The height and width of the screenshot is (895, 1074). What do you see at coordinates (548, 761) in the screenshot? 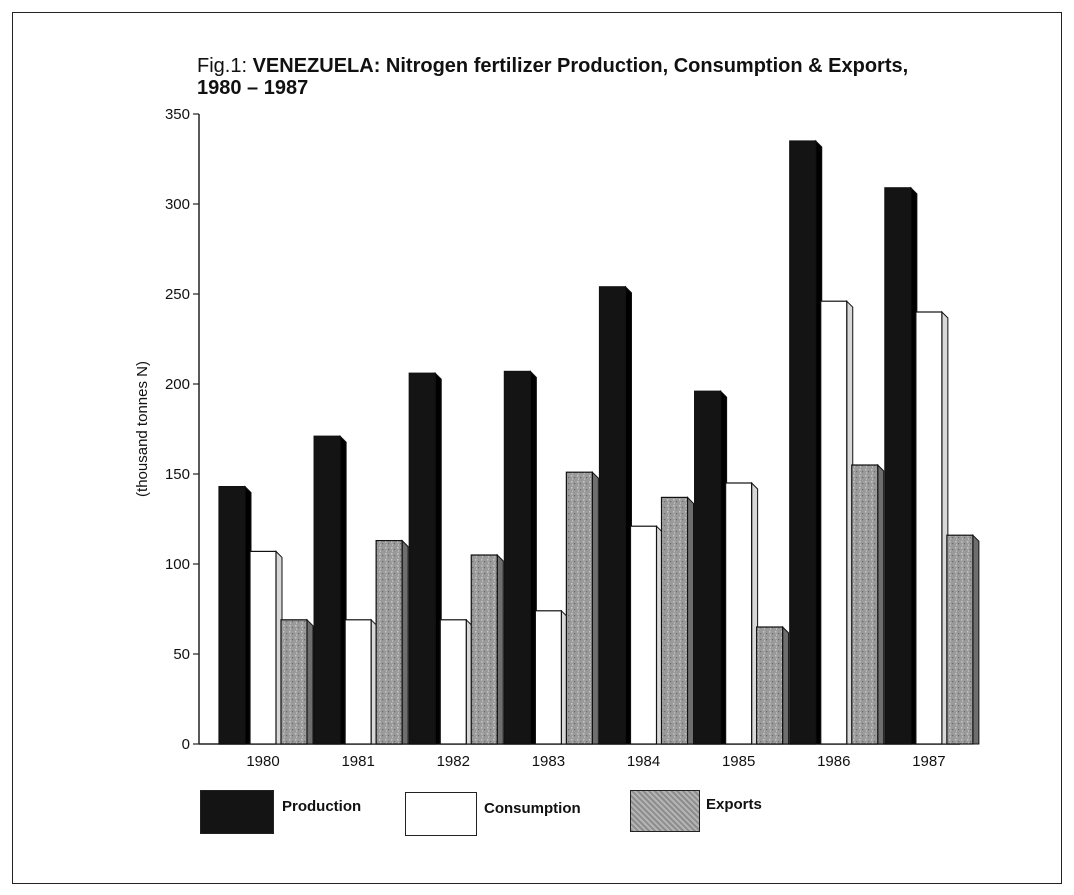
I see `x-tick-label: 1983` at bounding box center [548, 761].